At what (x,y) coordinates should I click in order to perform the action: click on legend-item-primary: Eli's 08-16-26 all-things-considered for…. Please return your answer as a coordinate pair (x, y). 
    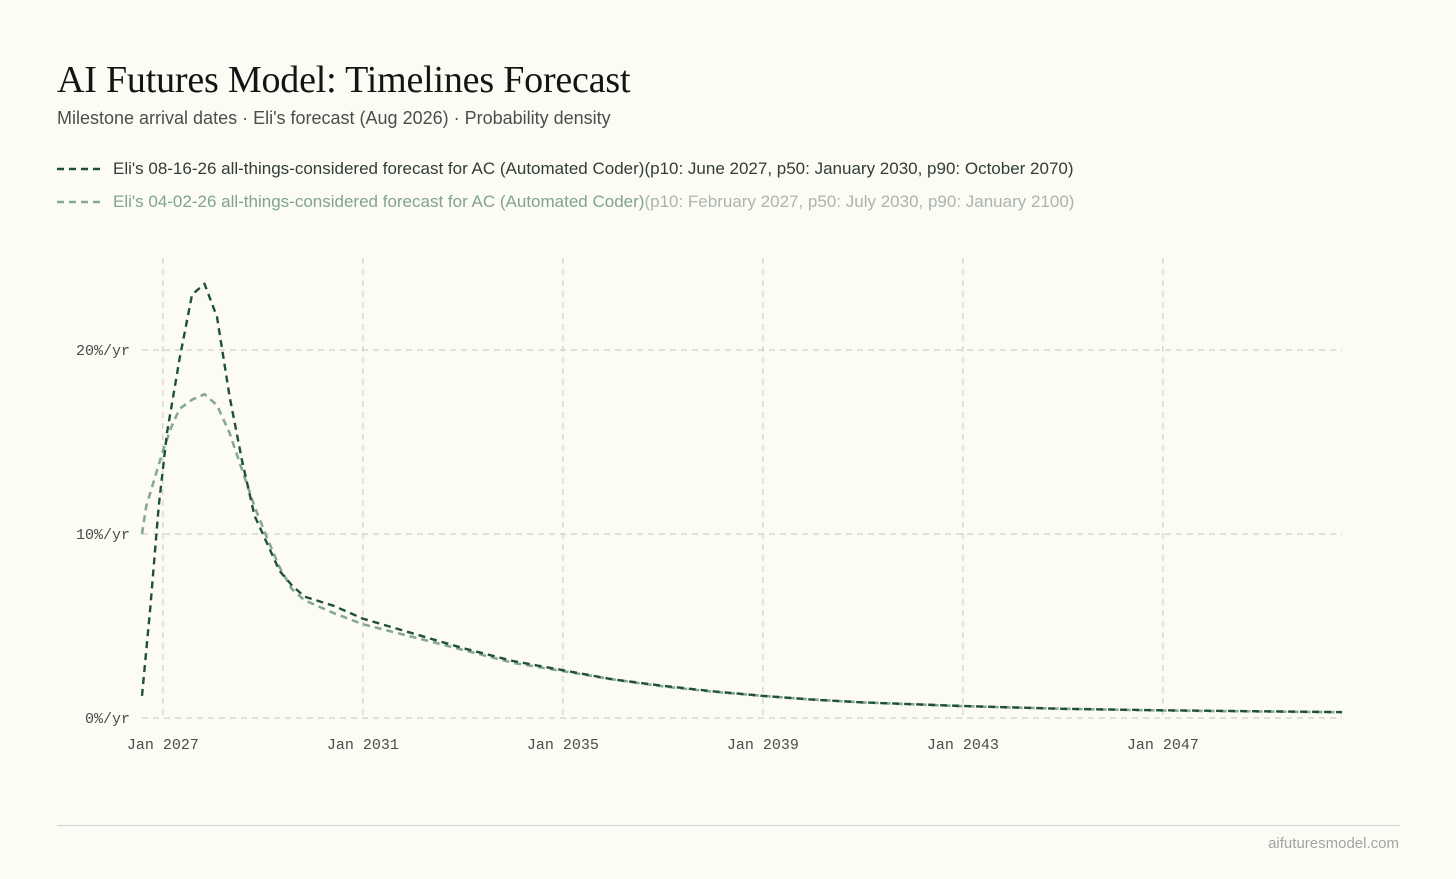
    Looking at the image, I should click on (565, 169).